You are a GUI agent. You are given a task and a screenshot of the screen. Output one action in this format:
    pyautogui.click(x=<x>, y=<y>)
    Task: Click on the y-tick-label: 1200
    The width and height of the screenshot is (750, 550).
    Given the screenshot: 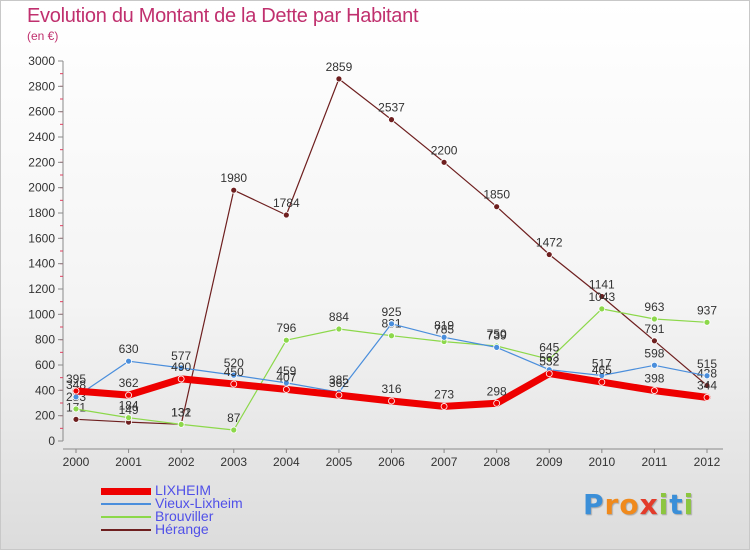 What is the action you would take?
    pyautogui.click(x=41, y=289)
    